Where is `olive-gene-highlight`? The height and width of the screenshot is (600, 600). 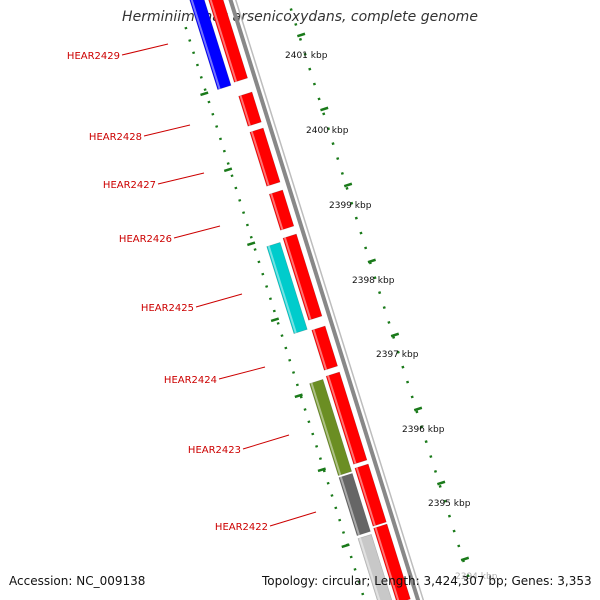 olive-gene-highlight is located at coordinates (326, 429).